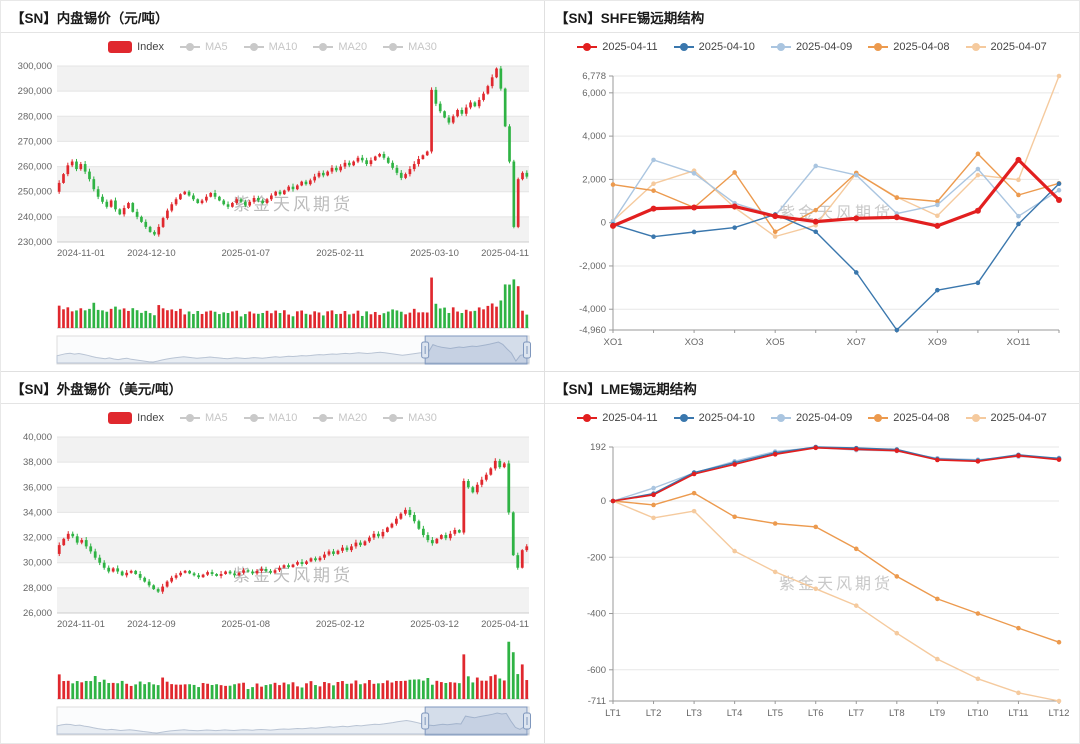  I want to click on legend-label: 2025-04-10, so click(726, 418).